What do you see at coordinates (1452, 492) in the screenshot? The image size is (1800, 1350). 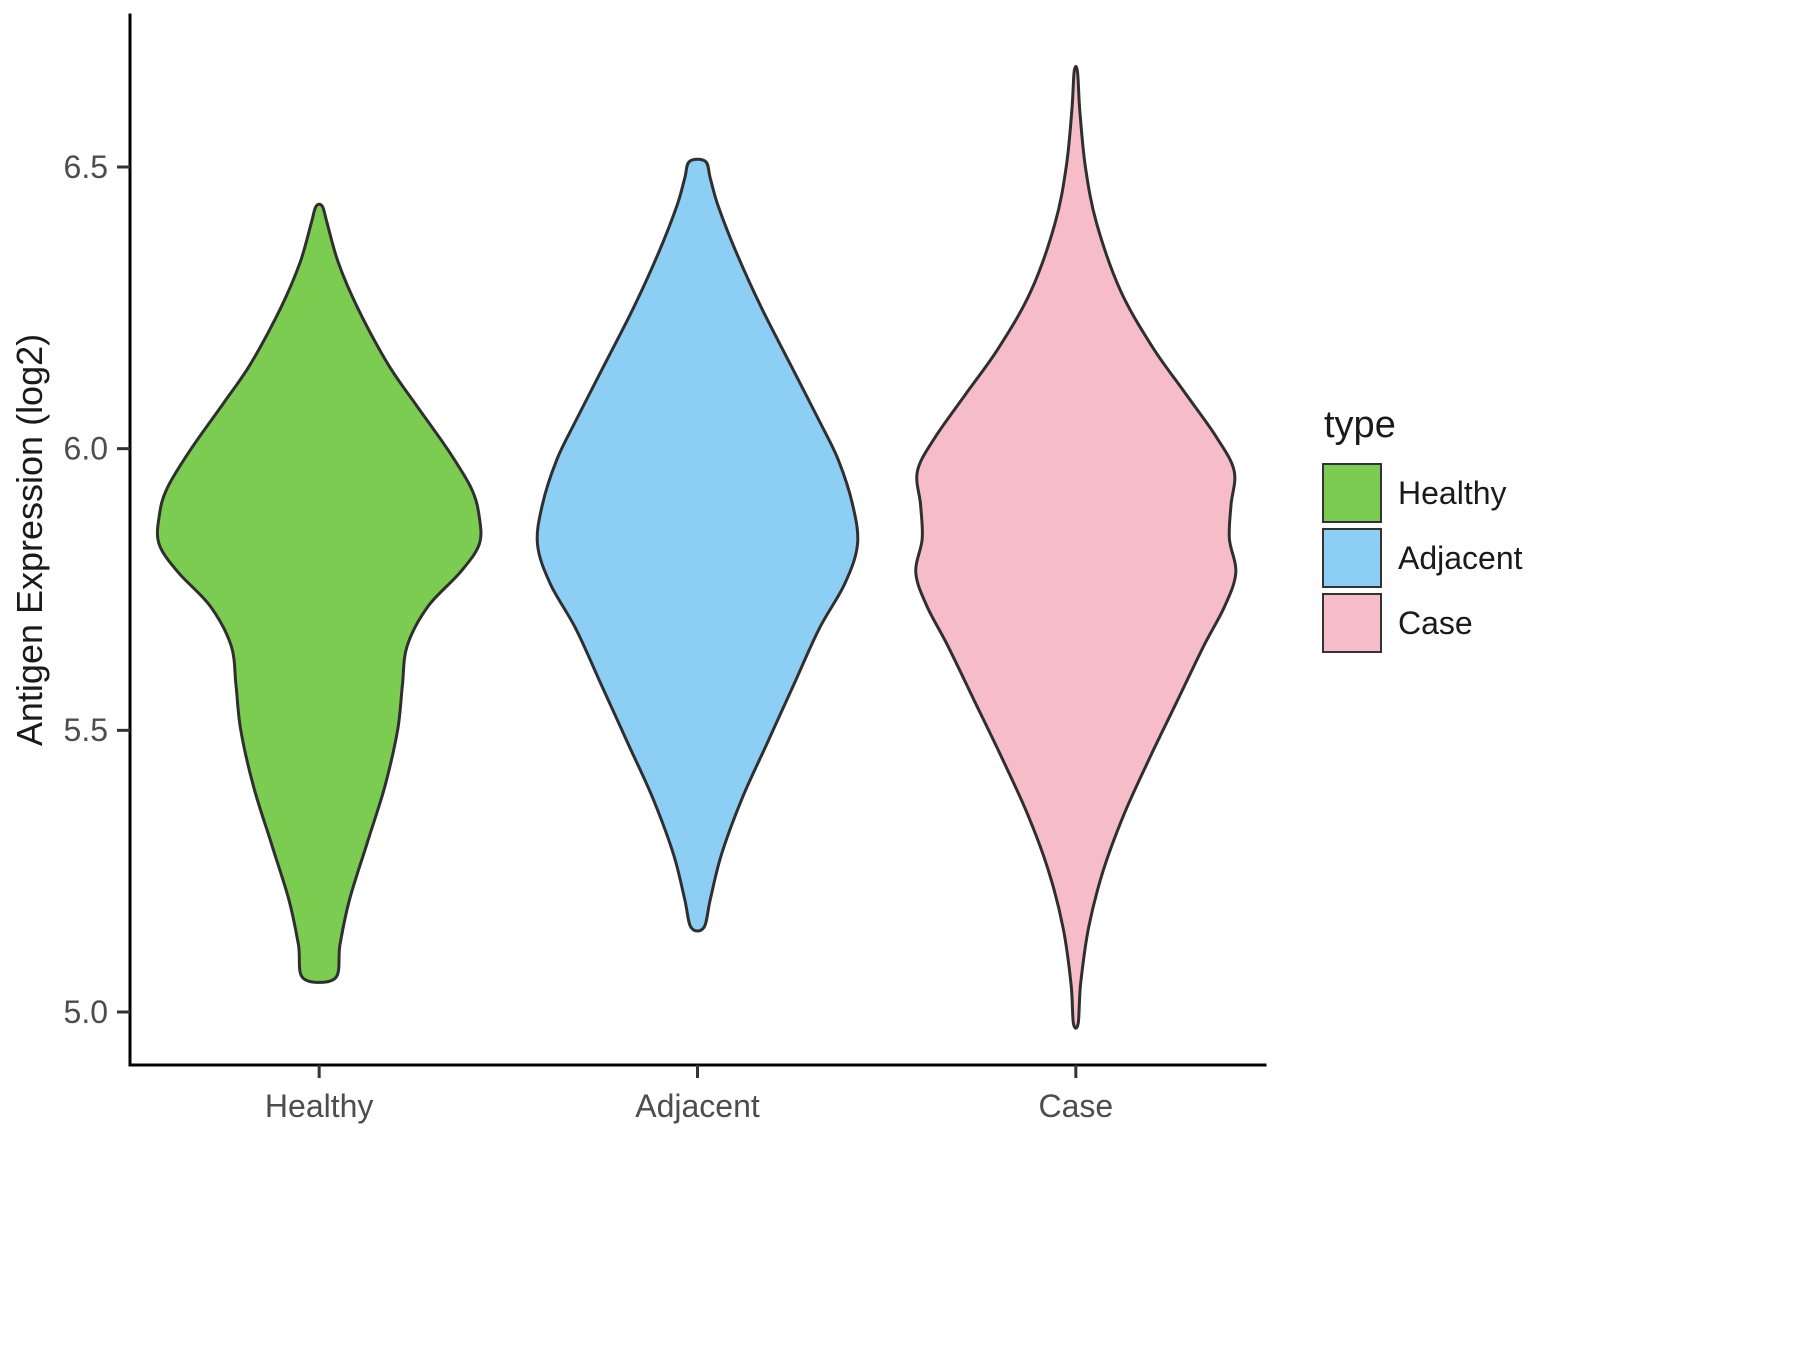 I see `legend-label: Healthy` at bounding box center [1452, 492].